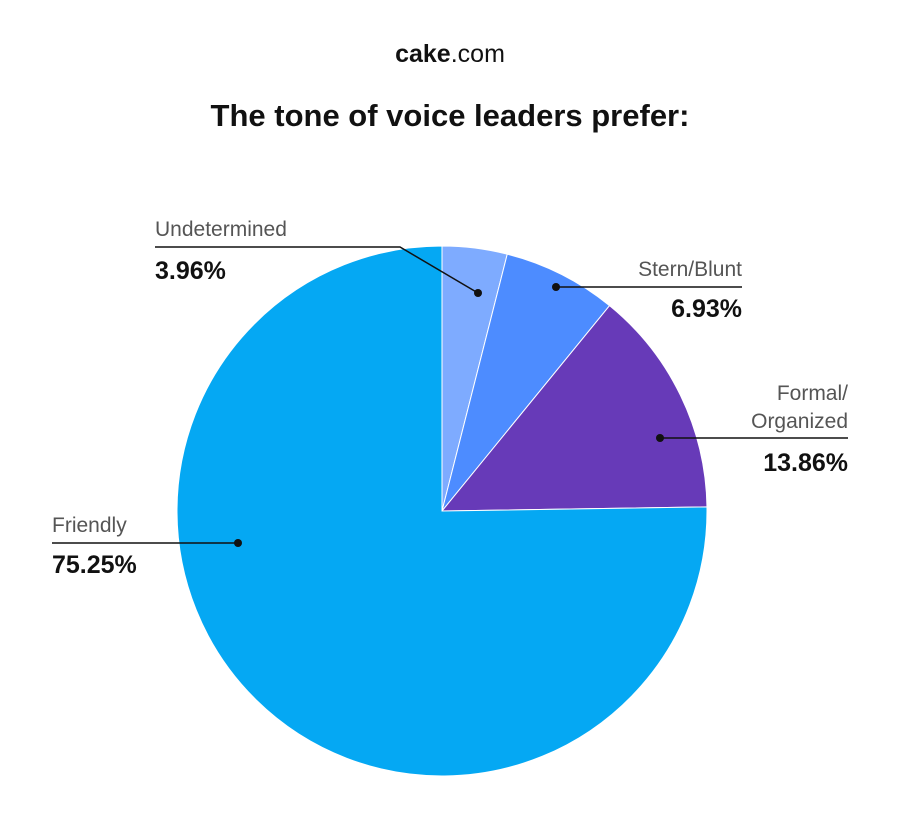 The image size is (900, 838). Describe the element at coordinates (805, 463) in the screenshot. I see `value-label: 13.86%` at that location.